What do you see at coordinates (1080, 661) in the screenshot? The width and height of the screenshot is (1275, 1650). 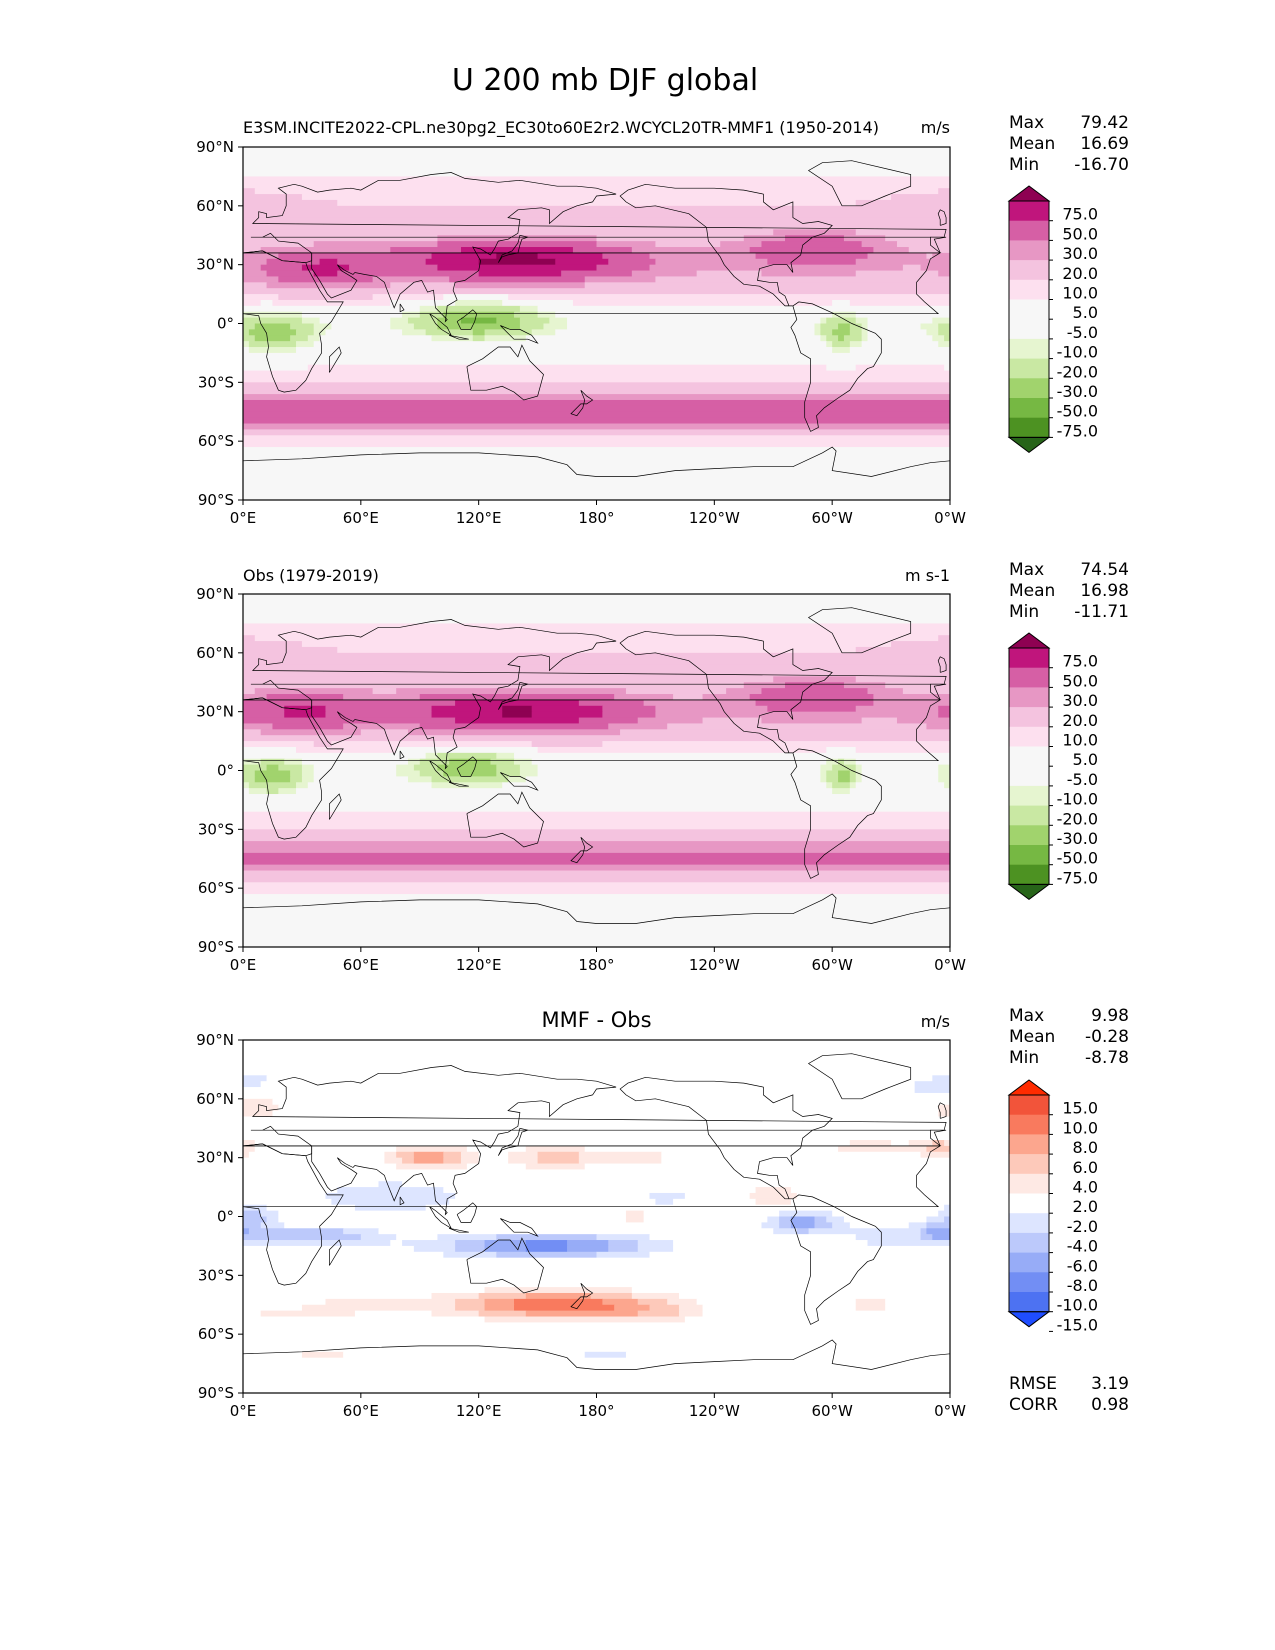 I see `colorbar-label: 75.0` at bounding box center [1080, 661].